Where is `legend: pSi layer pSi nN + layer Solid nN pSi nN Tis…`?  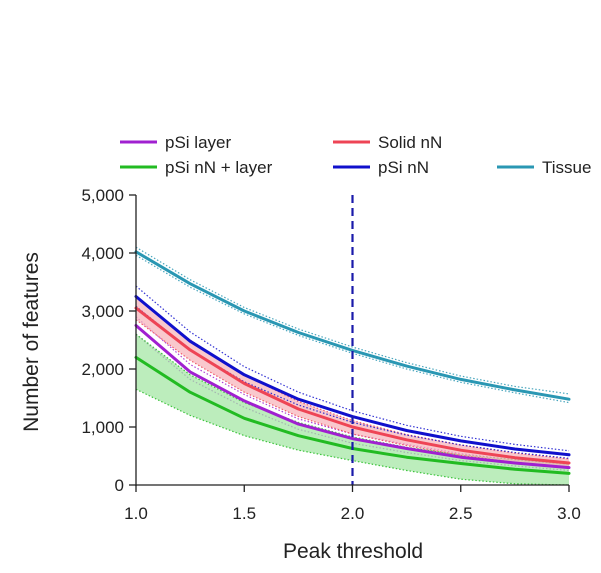 legend: pSi layer pSi nN + layer Solid nN pSi nN Tis… is located at coordinates (355, 155).